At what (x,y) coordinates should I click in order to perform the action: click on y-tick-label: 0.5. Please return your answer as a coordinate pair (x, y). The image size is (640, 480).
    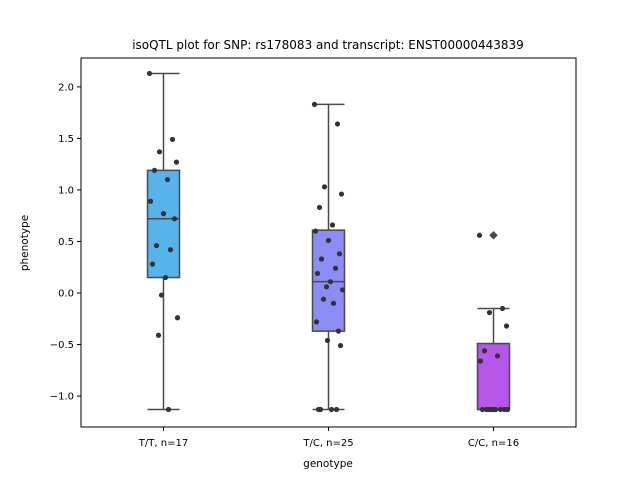
    Looking at the image, I should click on (66, 242).